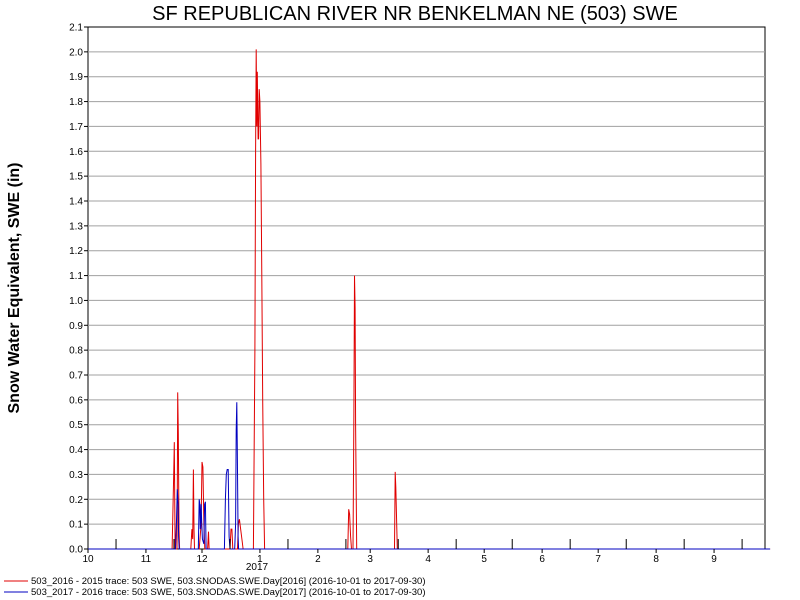  What do you see at coordinates (14, 288) in the screenshot?
I see `y-axis-label: Snow Water Equivalent, SWE (in)` at bounding box center [14, 288].